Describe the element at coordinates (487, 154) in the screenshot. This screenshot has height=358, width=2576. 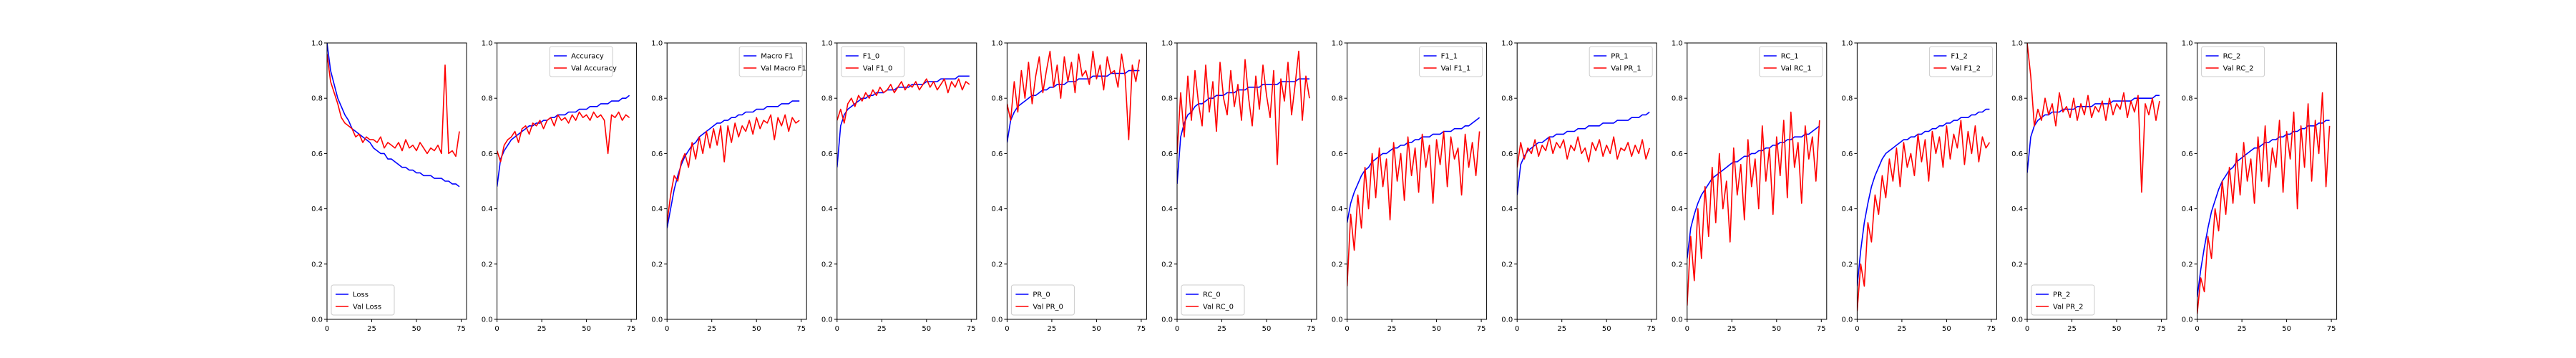
I see `y-tick-label: 0.6` at that location.